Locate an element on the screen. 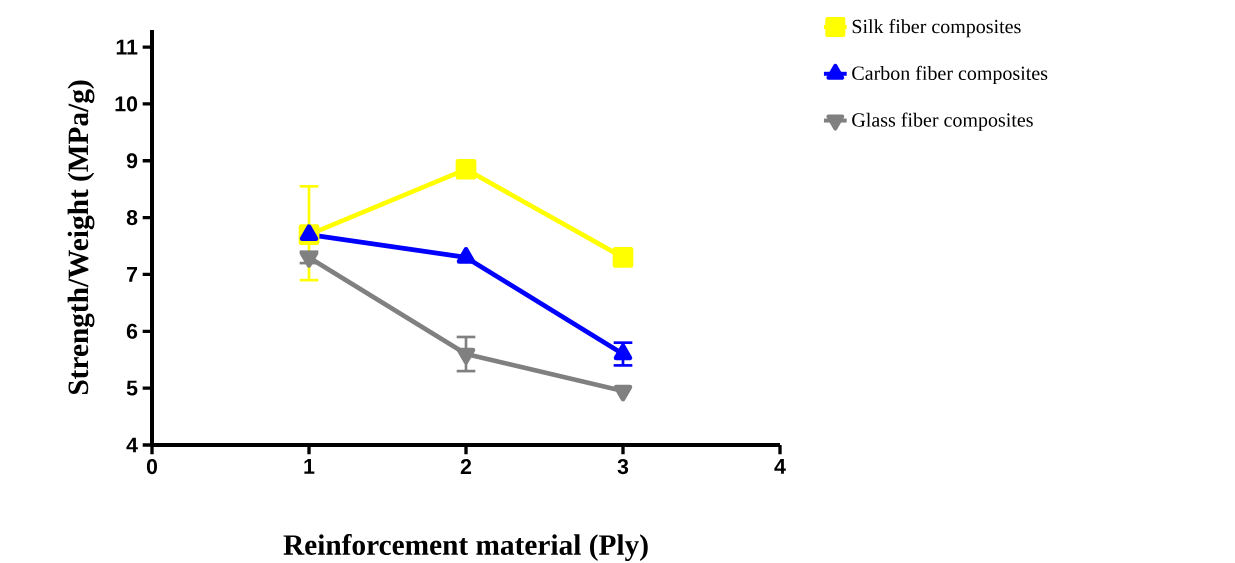  y-tick-label: 4 is located at coordinates (132, 445).